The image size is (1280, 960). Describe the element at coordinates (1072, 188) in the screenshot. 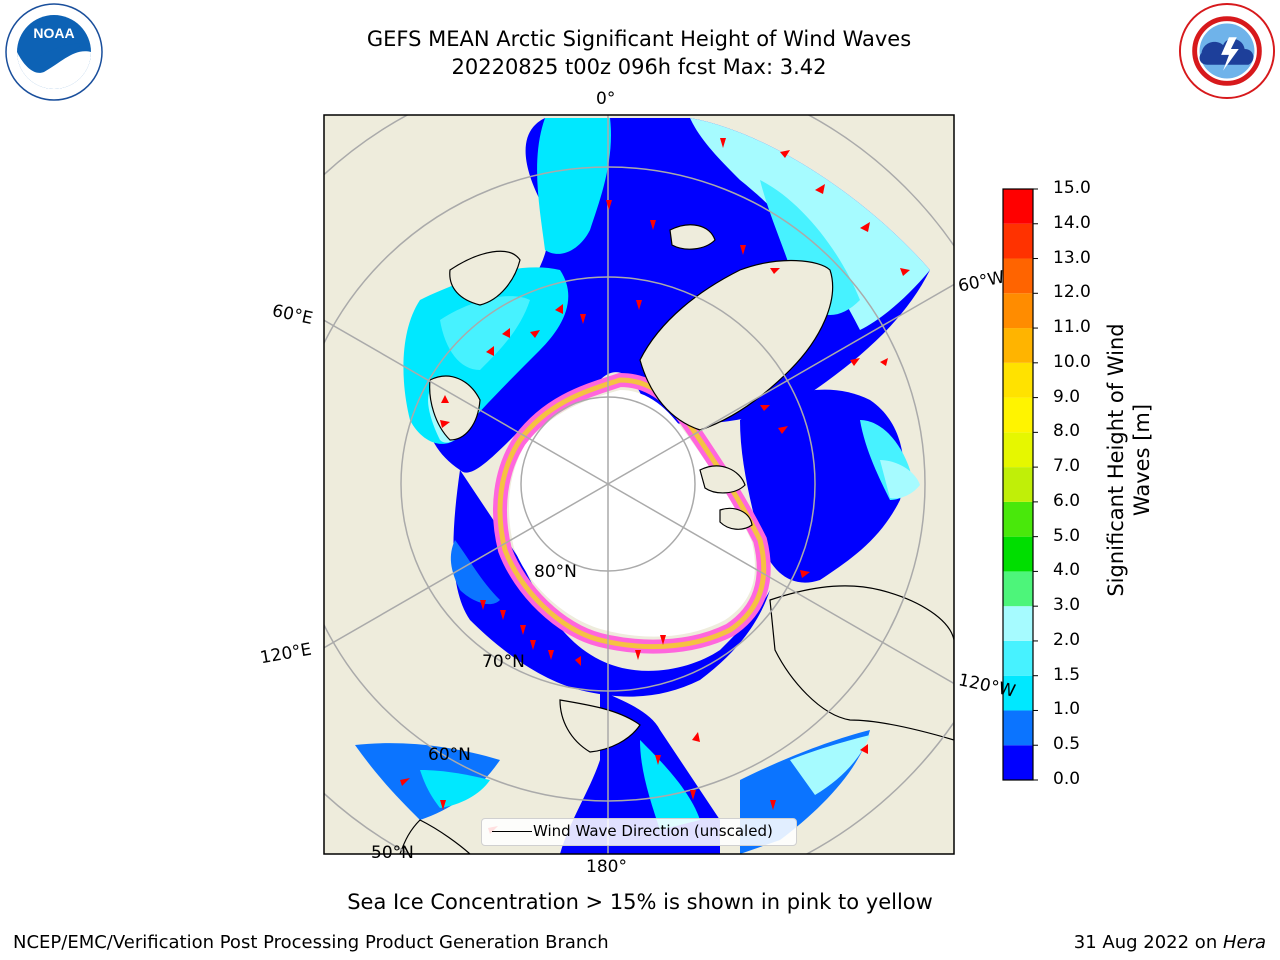

I see `colorbar-tick-label: 15.0` at that location.